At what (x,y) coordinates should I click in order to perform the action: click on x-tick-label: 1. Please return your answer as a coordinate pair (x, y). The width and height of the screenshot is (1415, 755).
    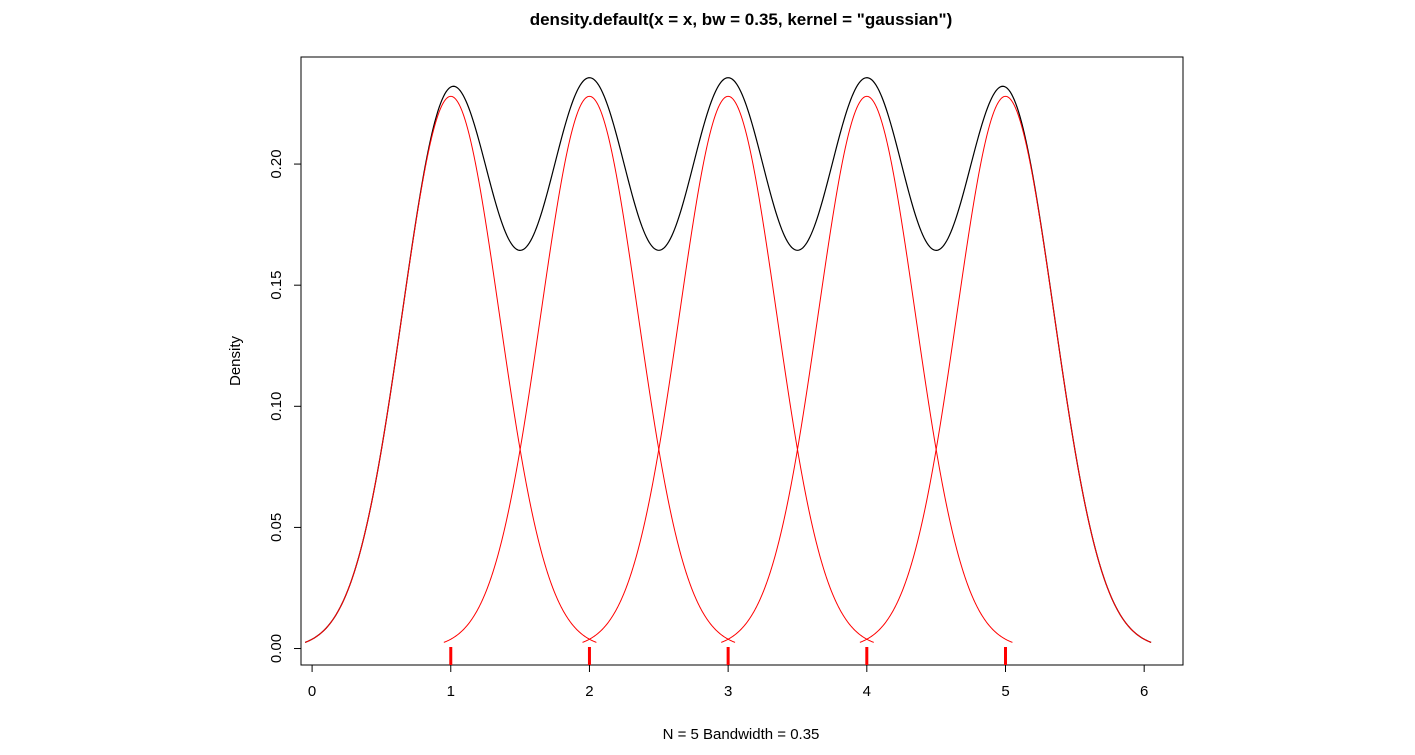
    Looking at the image, I should click on (451, 691).